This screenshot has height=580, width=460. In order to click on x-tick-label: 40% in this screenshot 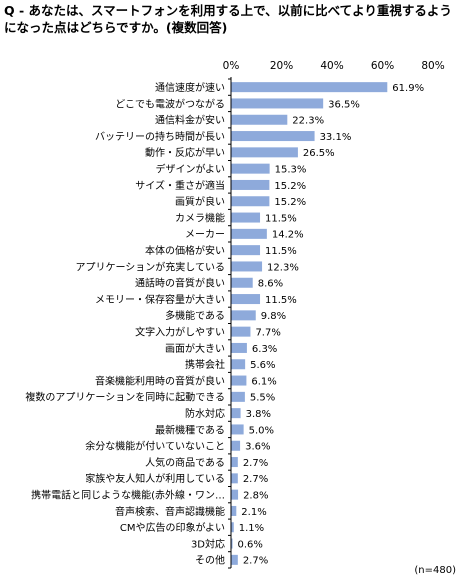, I will do `click(331, 66)`.